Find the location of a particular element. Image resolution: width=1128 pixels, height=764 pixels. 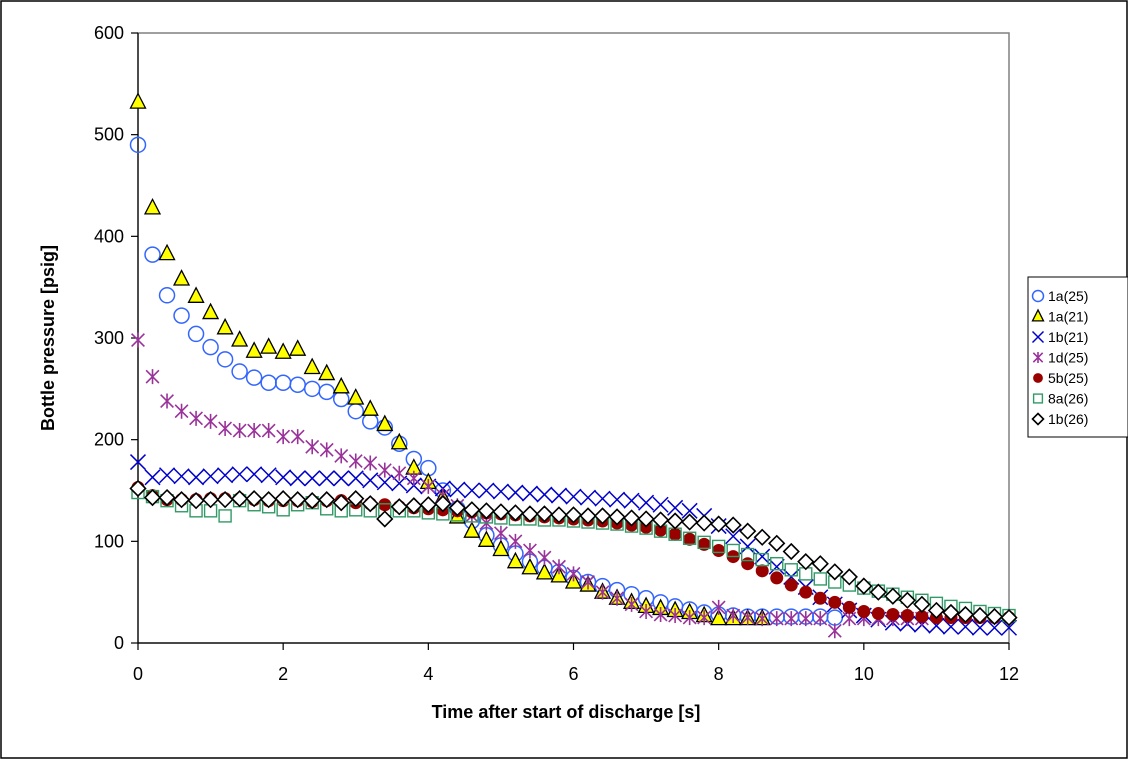

legend-entry: 5b(25) is located at coordinates (1068, 378).